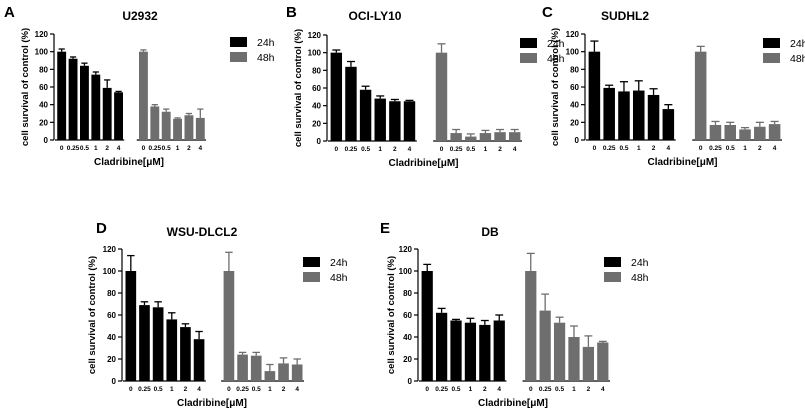  Describe the element at coordinates (238, 42) in the screenshot. I see `legend-swatch-24h` at that location.